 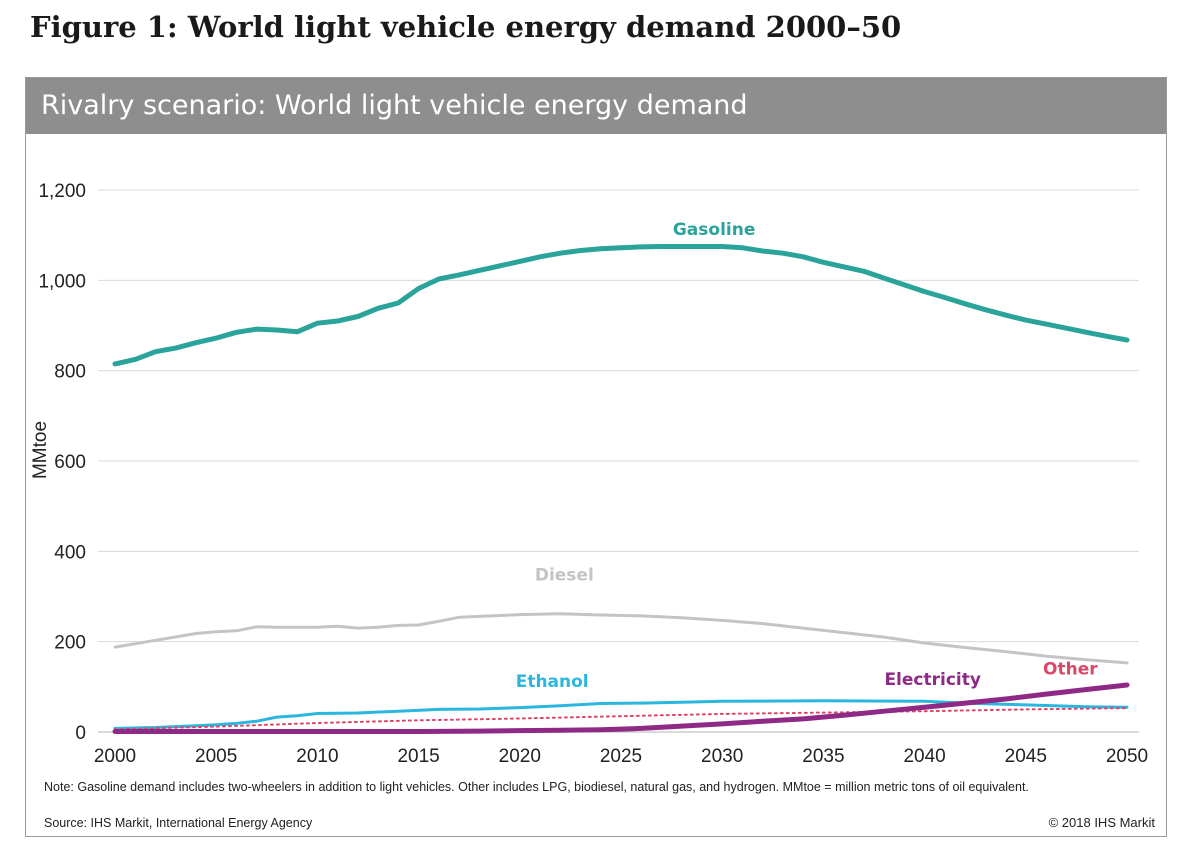 I want to click on x-tick-label: 2005, so click(x=216, y=756).